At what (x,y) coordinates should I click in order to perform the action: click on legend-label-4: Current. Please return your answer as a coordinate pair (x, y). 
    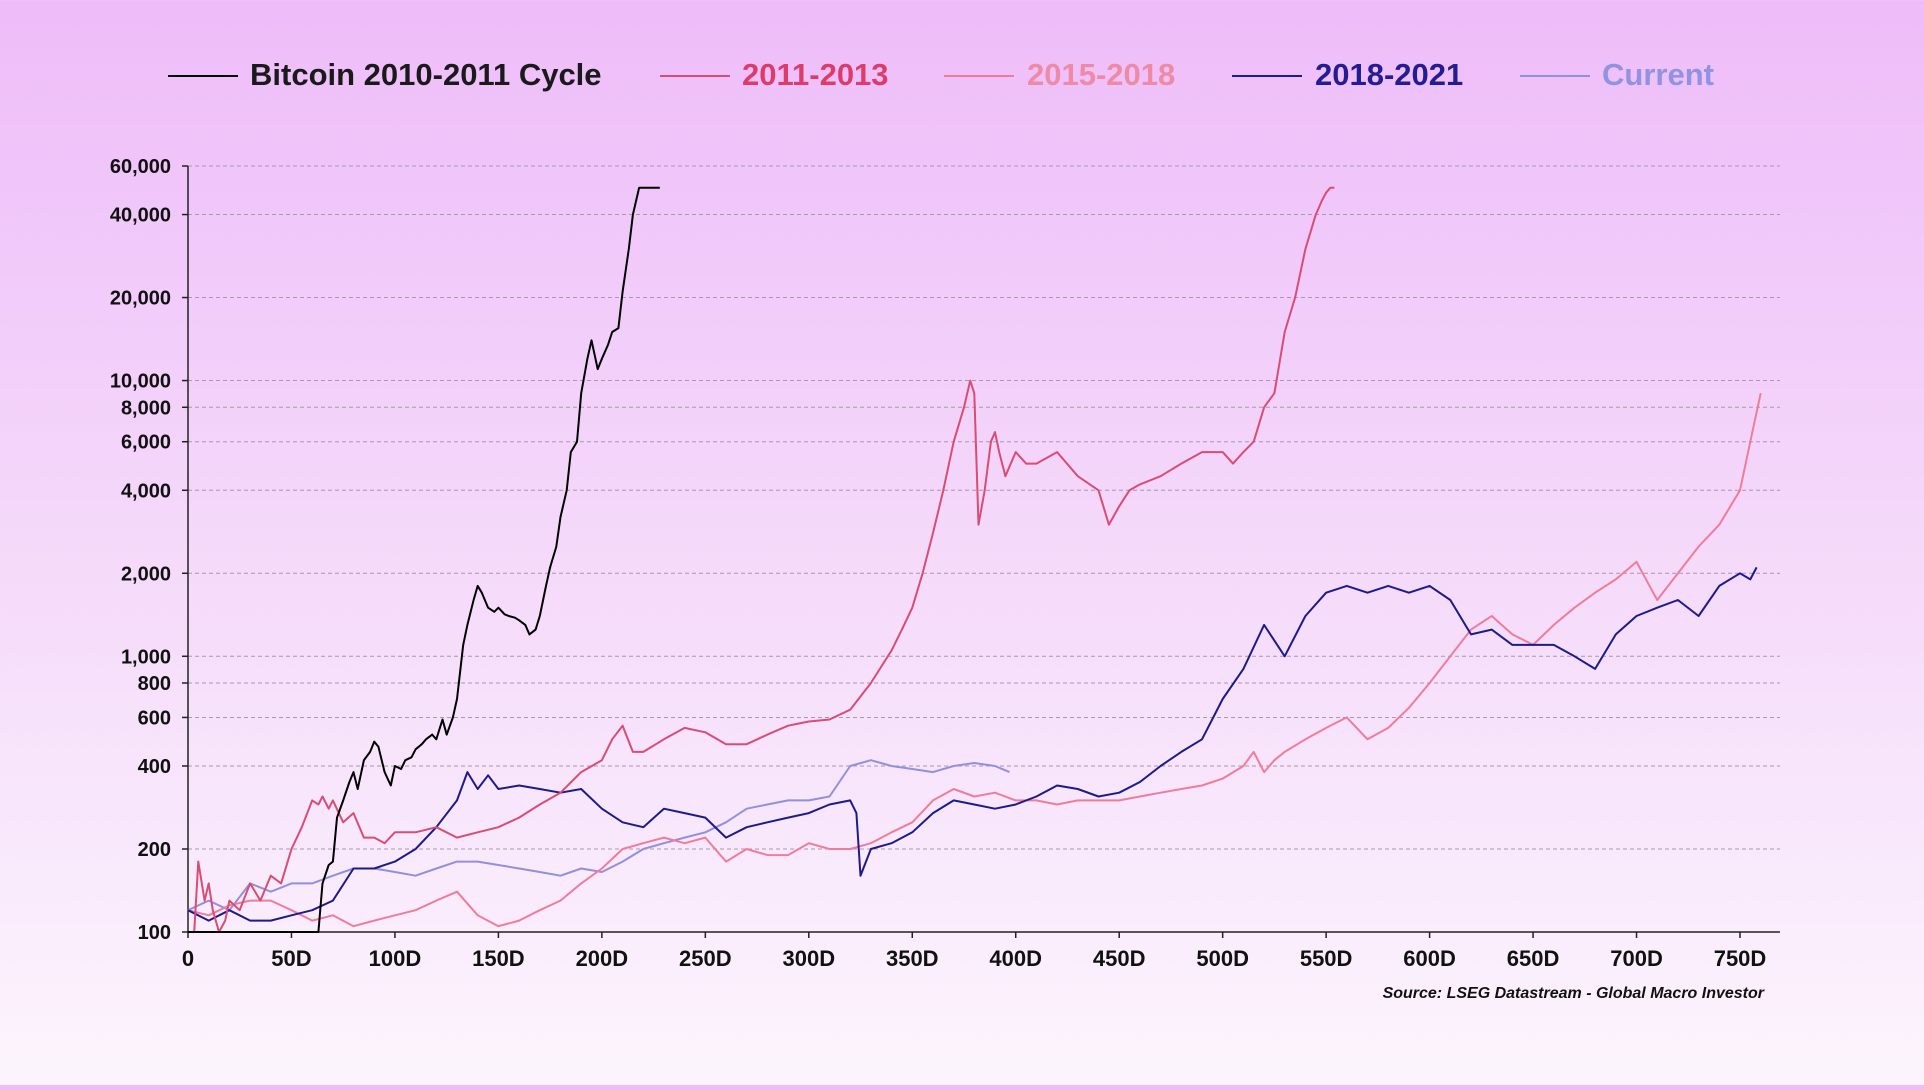
    Looking at the image, I should click on (1658, 74).